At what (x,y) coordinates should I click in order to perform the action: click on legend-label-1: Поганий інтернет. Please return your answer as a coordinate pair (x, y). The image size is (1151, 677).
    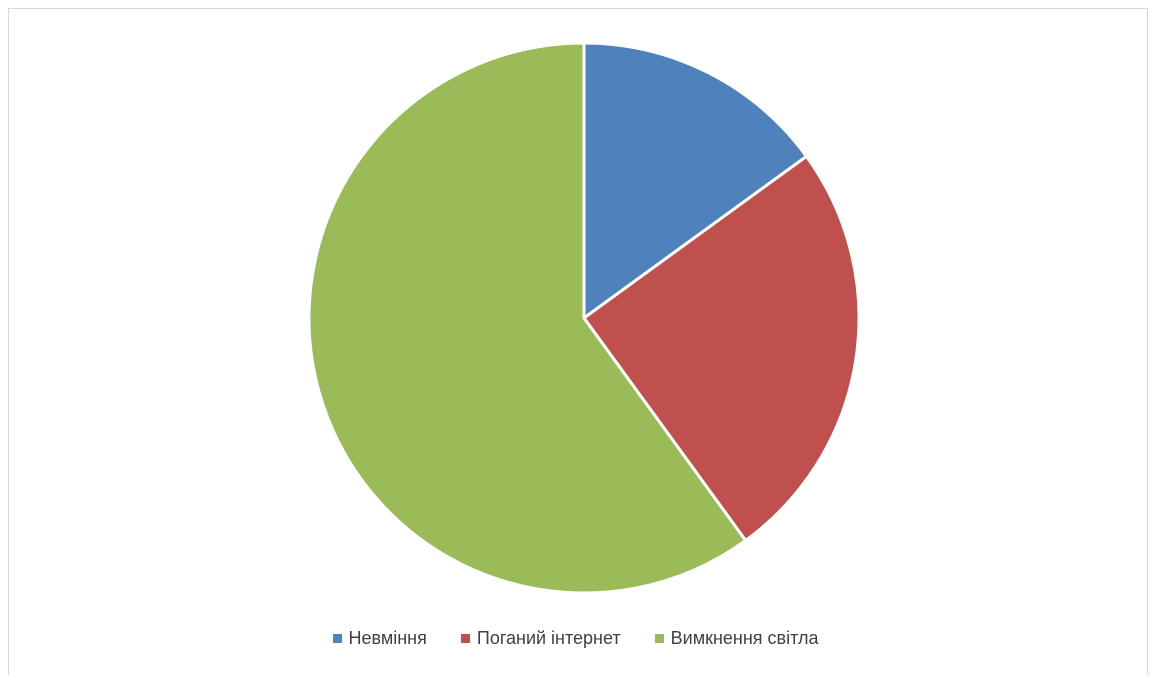
    Looking at the image, I should click on (548, 637).